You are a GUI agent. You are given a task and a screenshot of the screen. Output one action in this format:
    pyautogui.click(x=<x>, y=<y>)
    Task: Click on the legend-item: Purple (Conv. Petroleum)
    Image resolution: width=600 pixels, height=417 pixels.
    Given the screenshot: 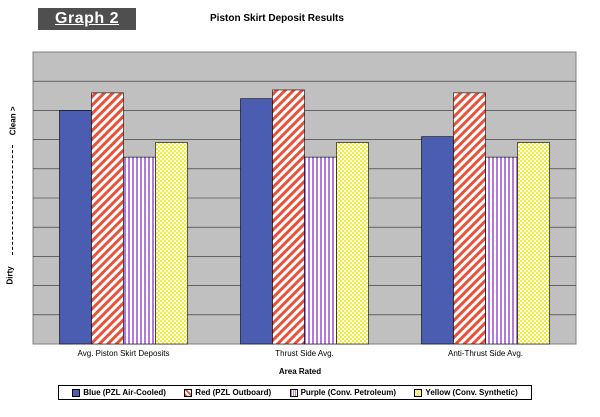 What is the action you would take?
    pyautogui.click(x=342, y=392)
    